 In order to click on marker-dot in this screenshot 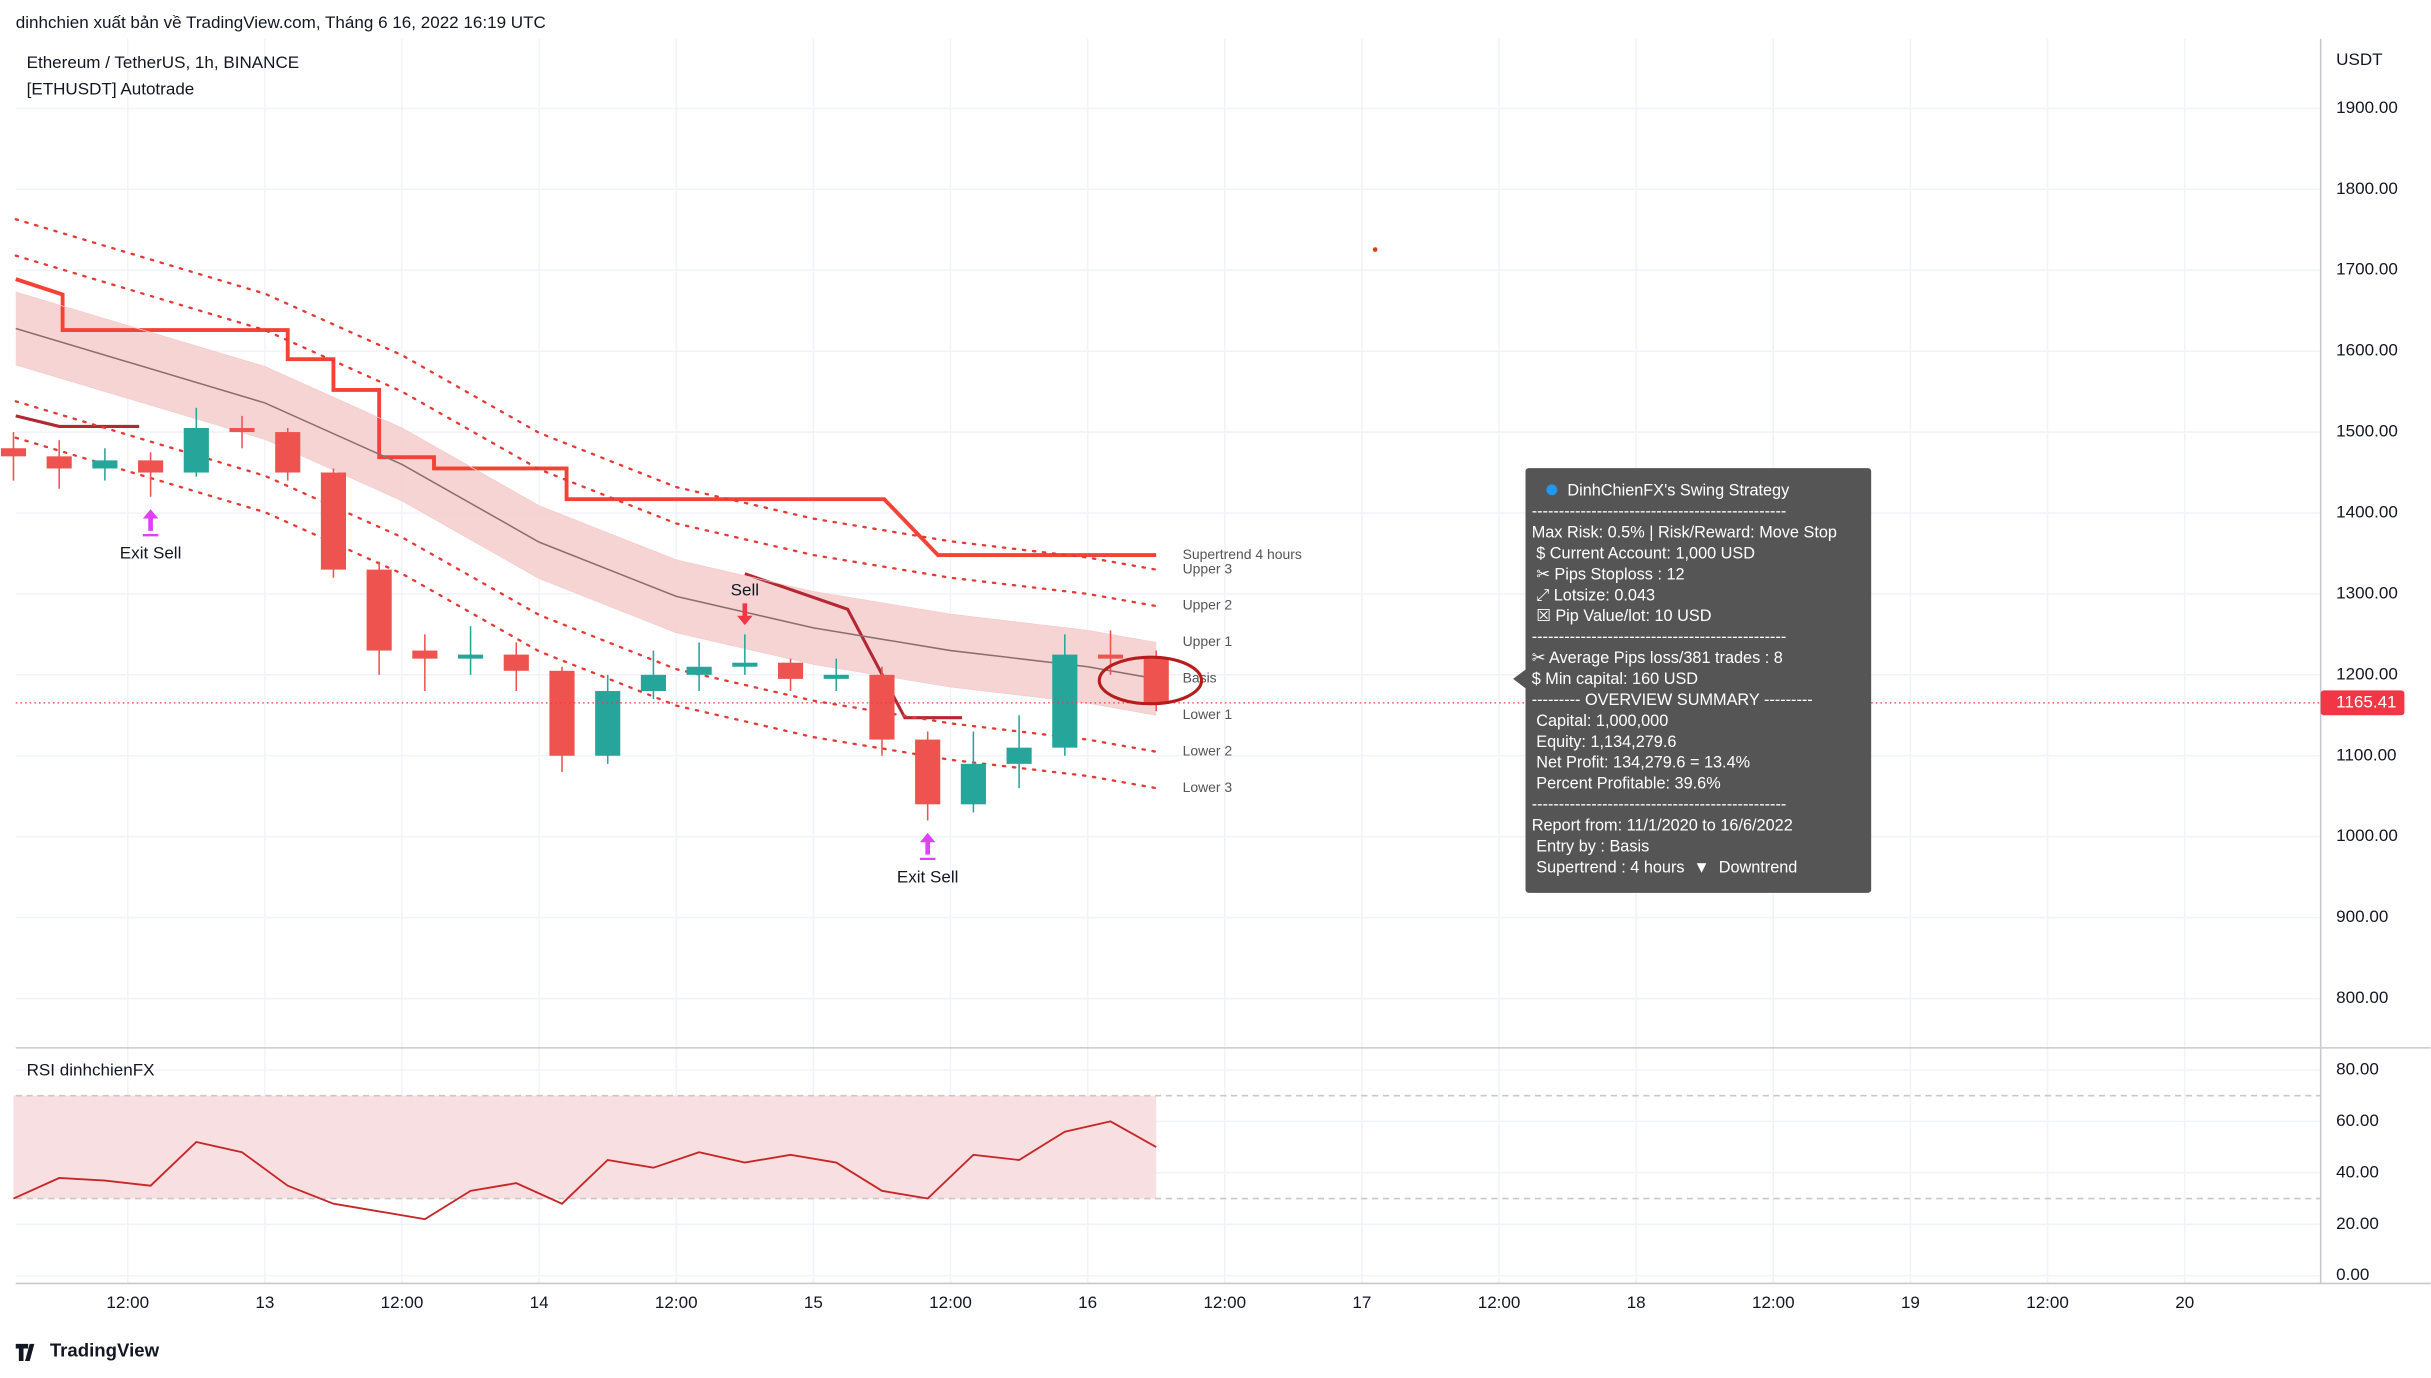, I will do `click(1375, 249)`.